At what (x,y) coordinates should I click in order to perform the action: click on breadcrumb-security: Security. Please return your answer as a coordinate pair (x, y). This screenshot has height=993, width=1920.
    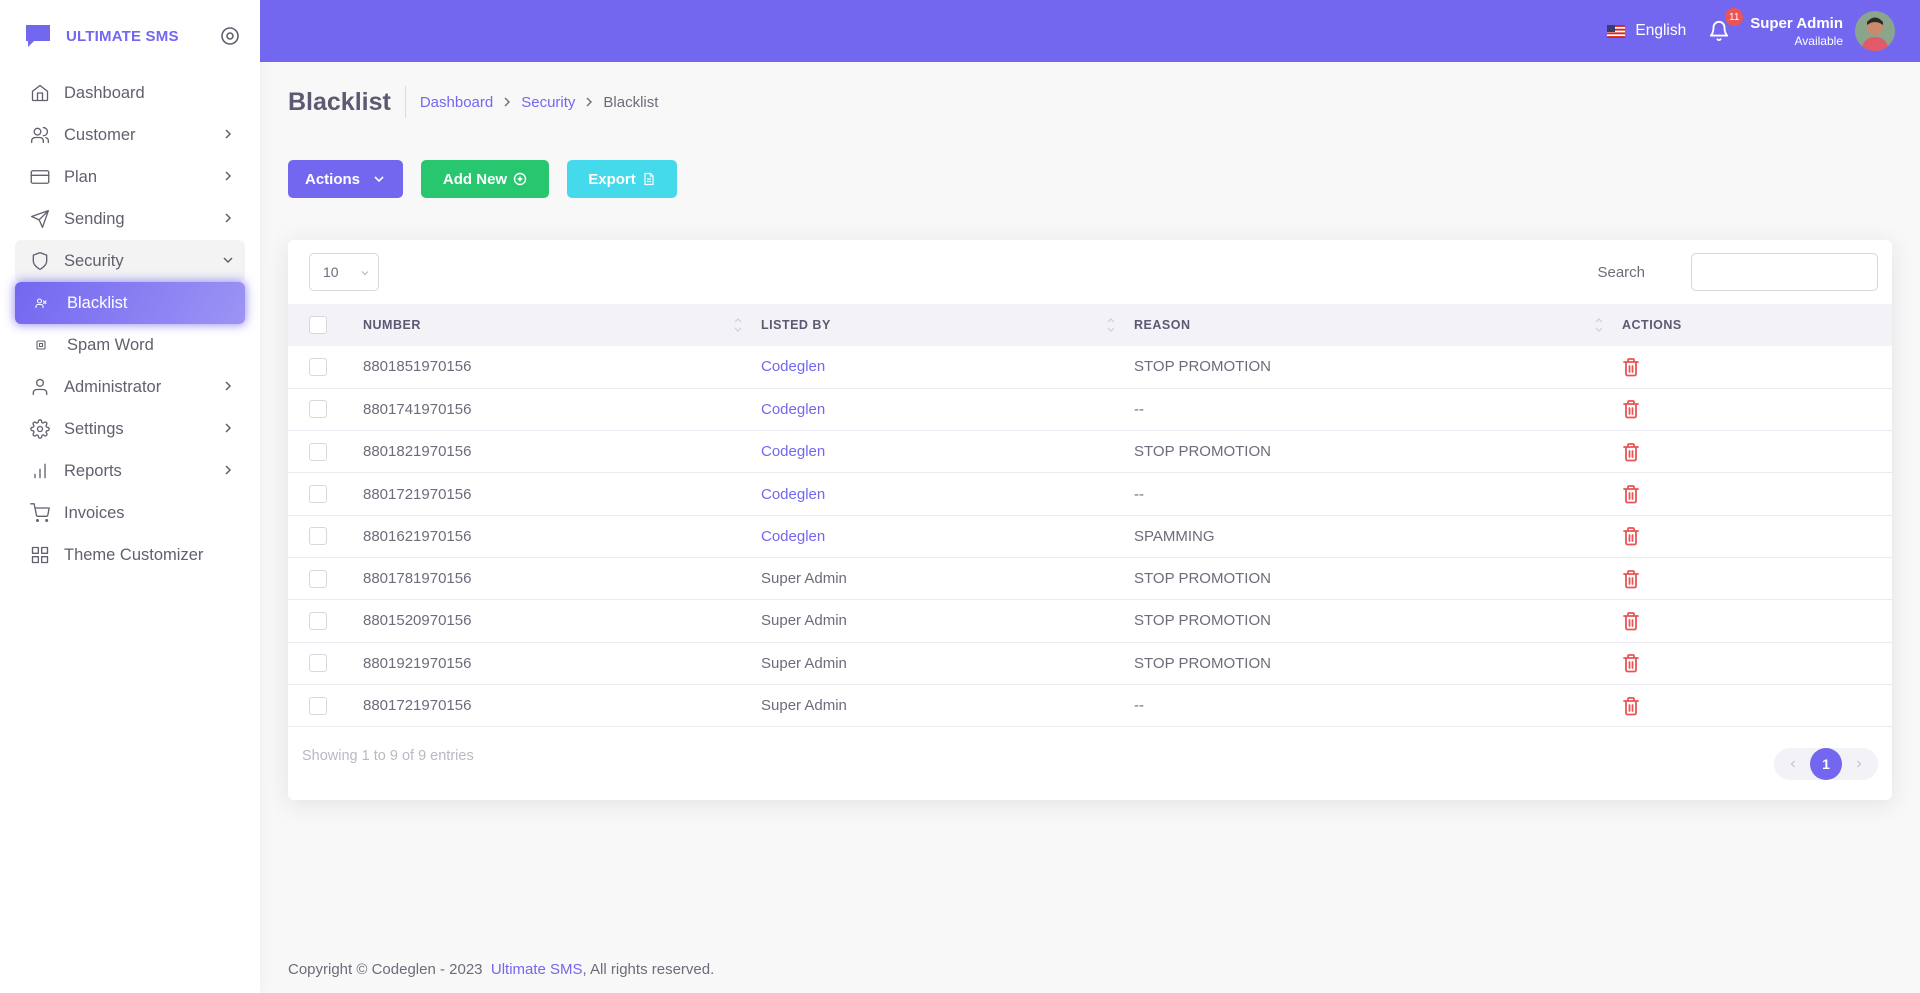
    Looking at the image, I should click on (548, 102).